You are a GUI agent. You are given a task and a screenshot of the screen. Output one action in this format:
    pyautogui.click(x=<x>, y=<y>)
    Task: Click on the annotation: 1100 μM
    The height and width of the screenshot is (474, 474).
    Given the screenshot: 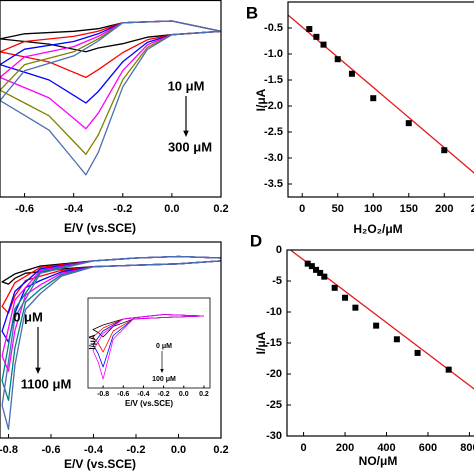 What is the action you would take?
    pyautogui.click(x=46, y=383)
    